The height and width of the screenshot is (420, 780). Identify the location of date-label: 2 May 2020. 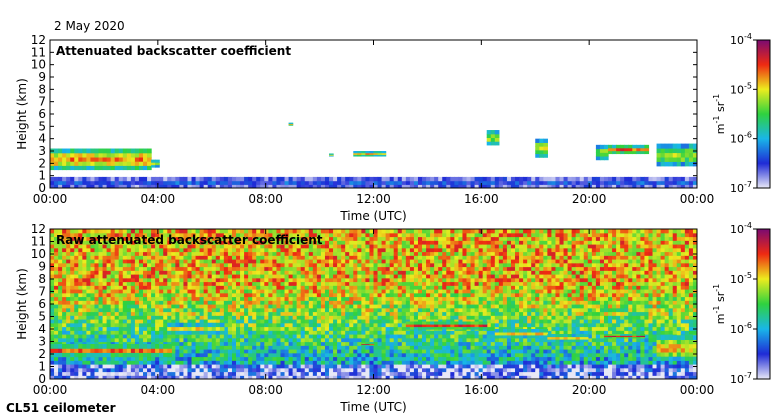
(89, 26).